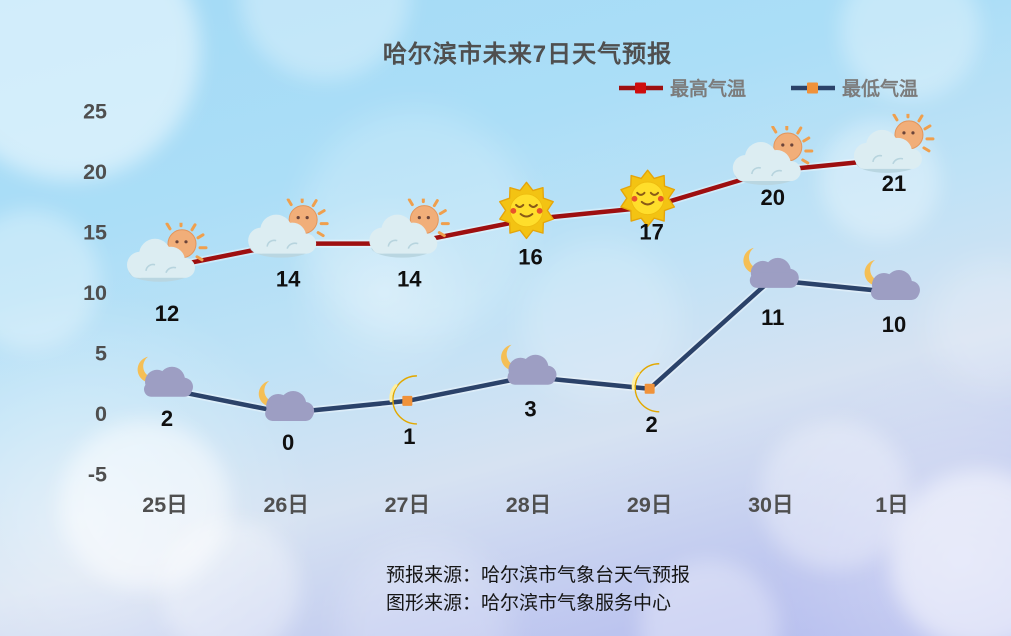  I want to click on max-temp-value: 16, so click(530, 256).